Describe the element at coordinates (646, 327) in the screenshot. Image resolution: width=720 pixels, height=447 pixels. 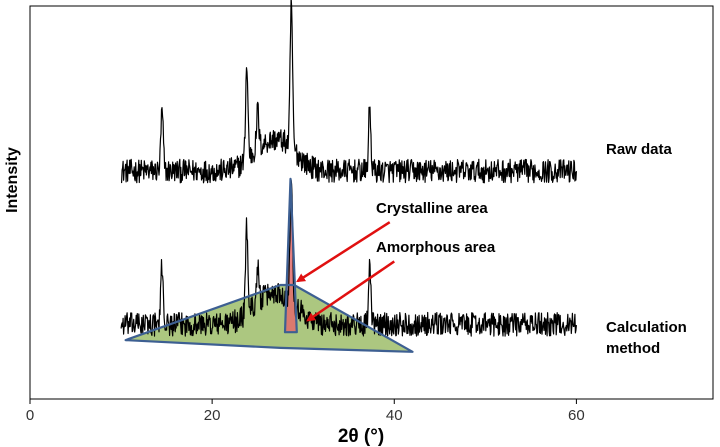
I see `calc-label-line1: Calculation` at that location.